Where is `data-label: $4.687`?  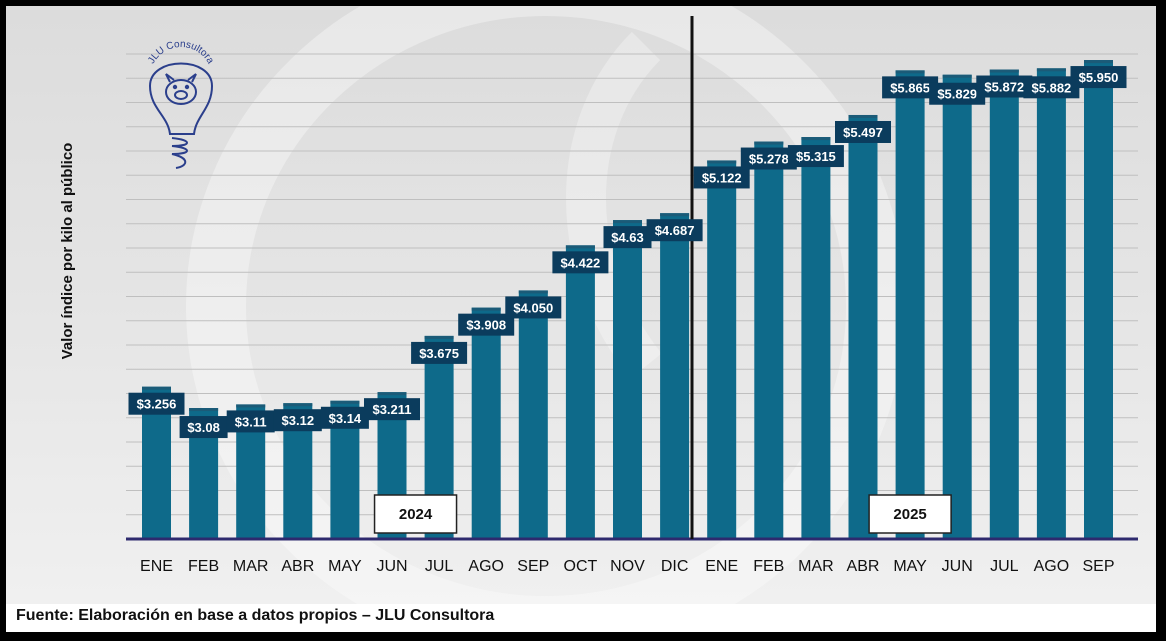 data-label: $4.687 is located at coordinates (675, 230).